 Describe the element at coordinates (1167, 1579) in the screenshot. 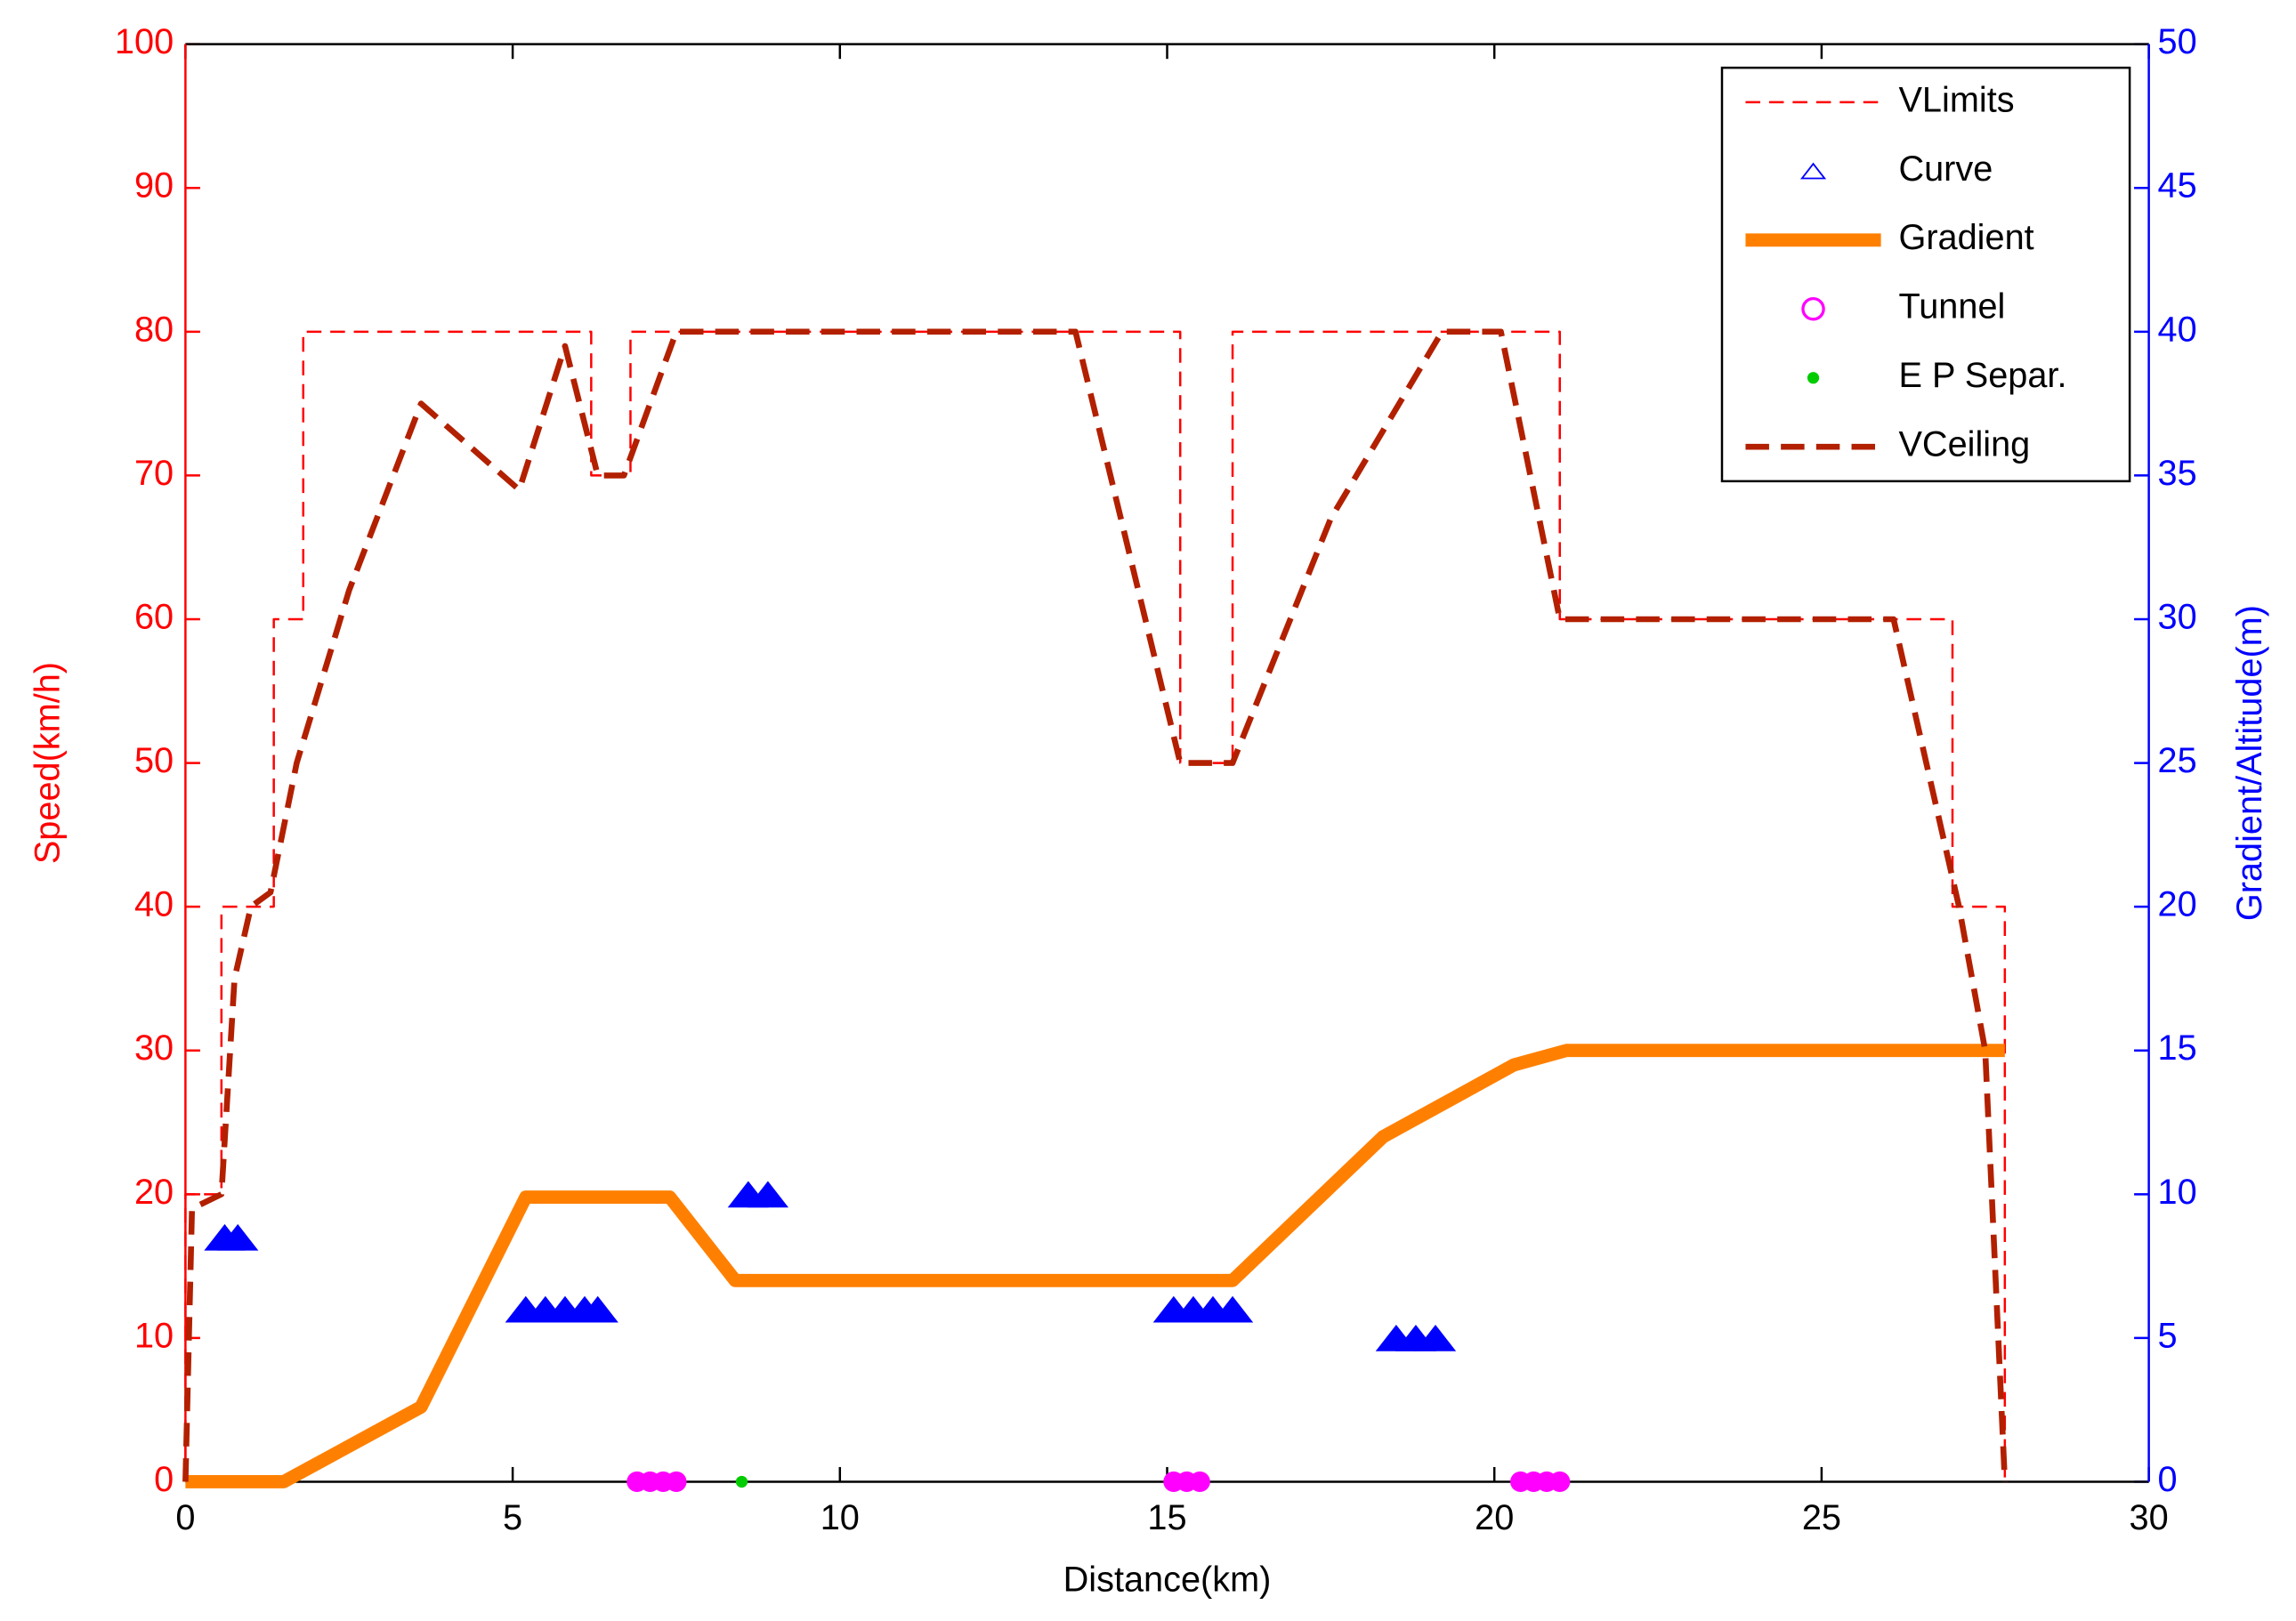

I see `x-axis-label: Distance(km)` at that location.